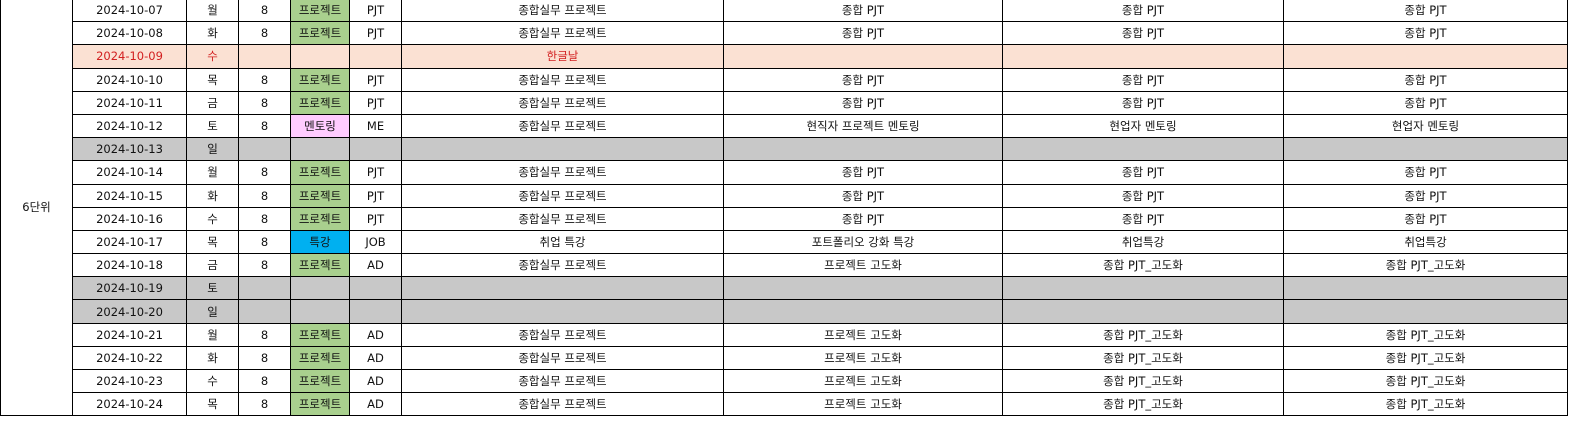 The image size is (1571, 438). I want to click on date-cell: 2024-10-13, so click(129, 149).